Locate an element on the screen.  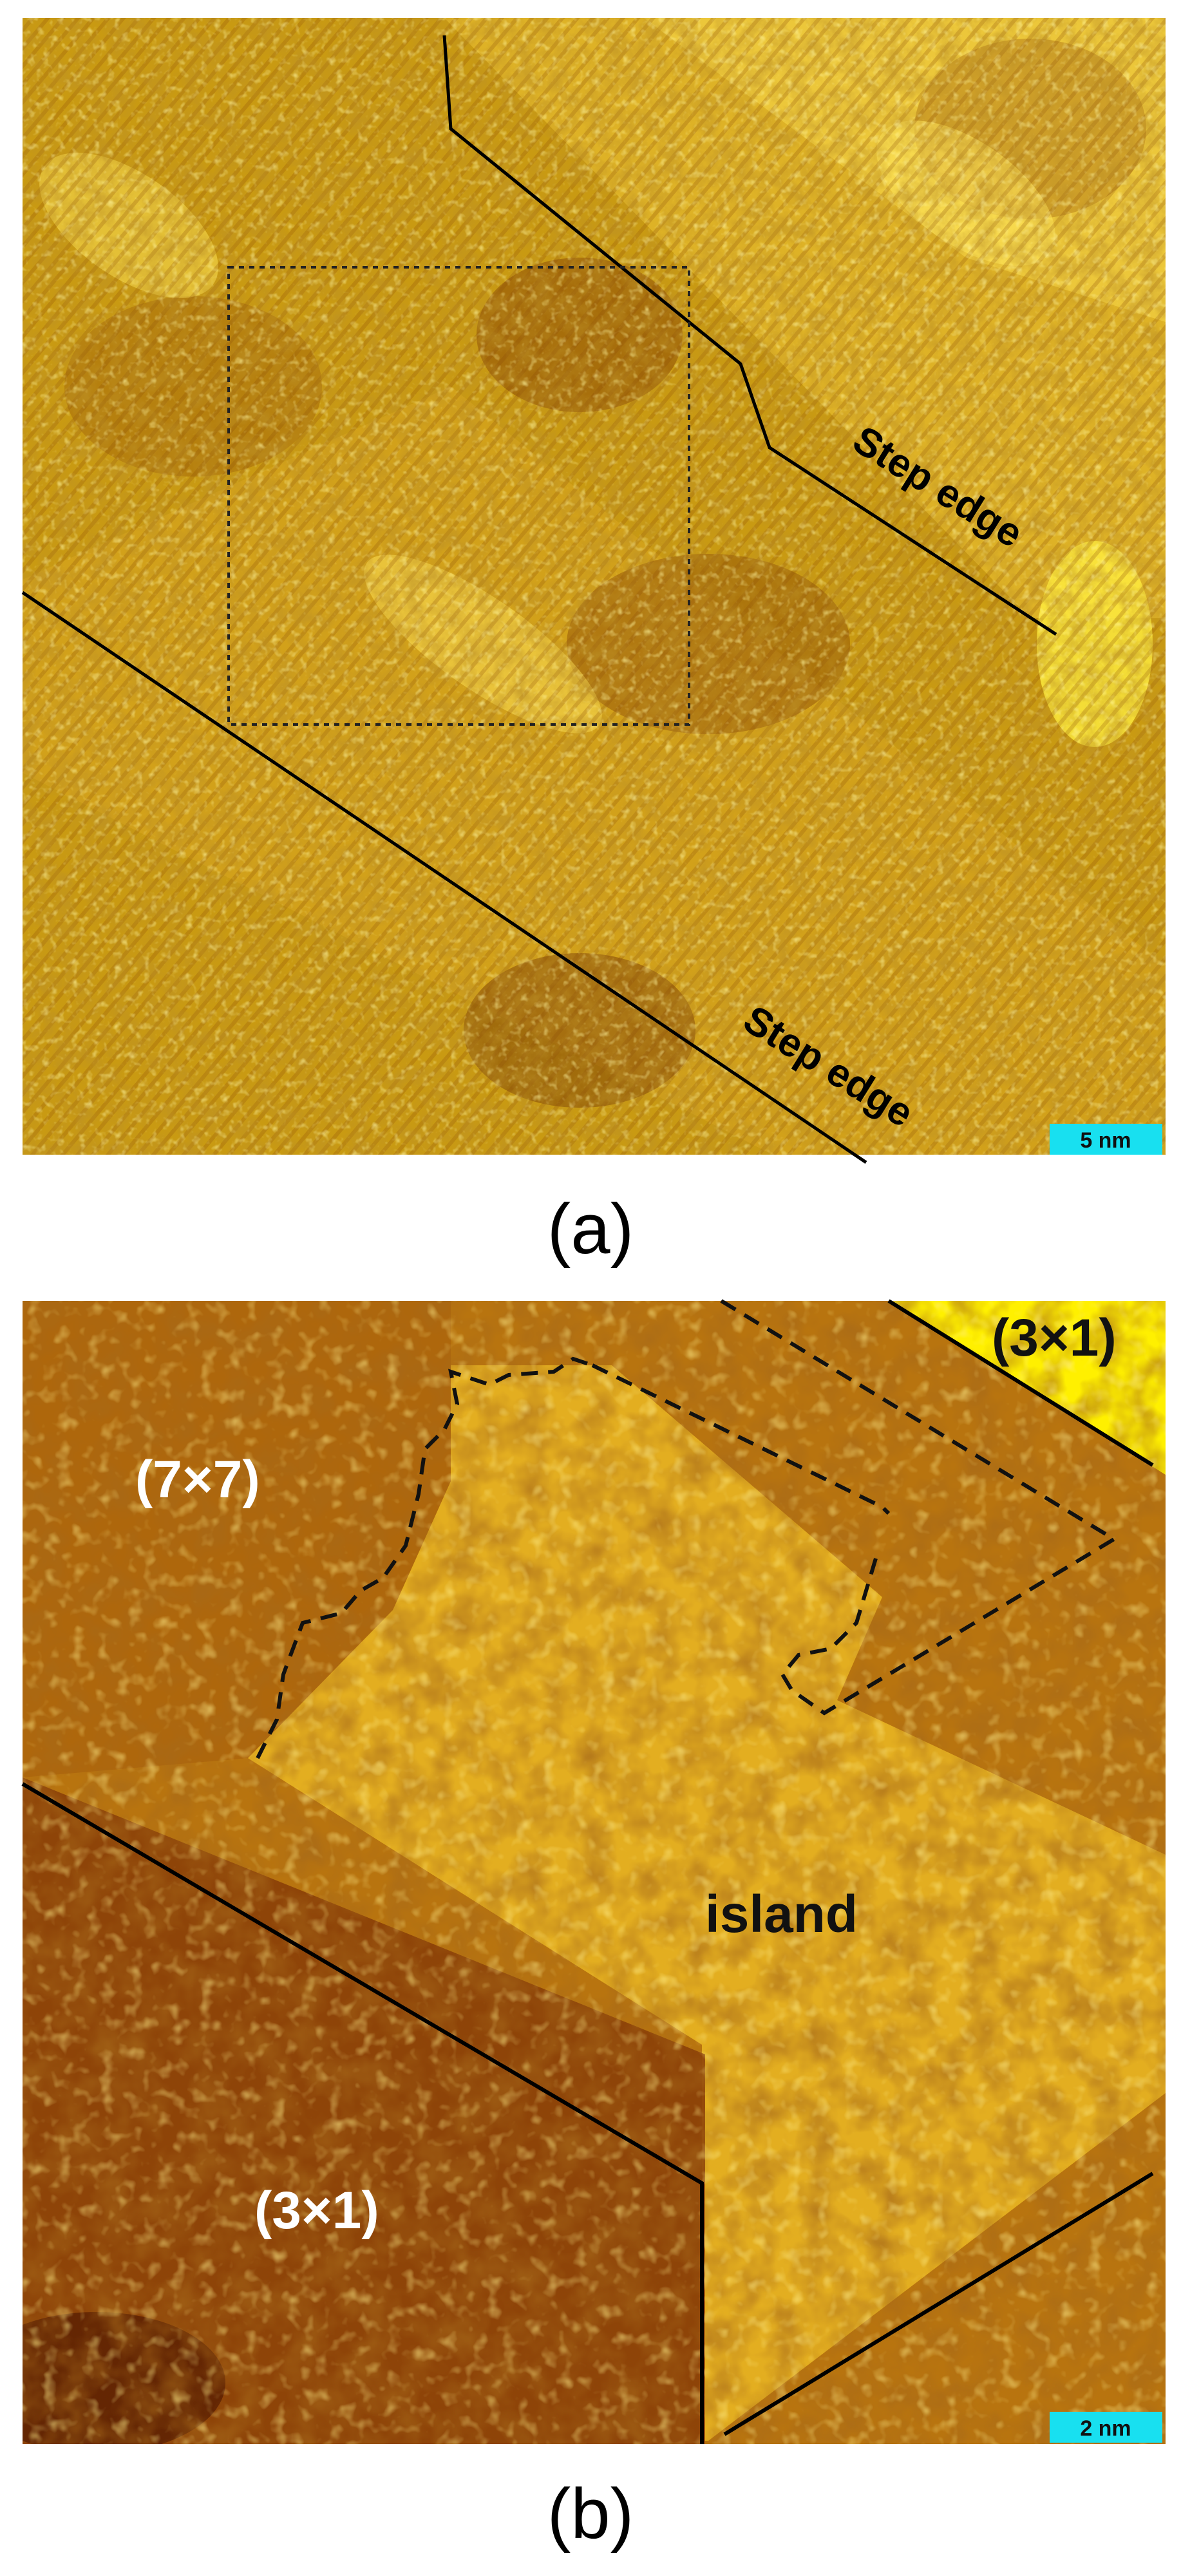
scale-bar-a is located at coordinates (1106, 1139).